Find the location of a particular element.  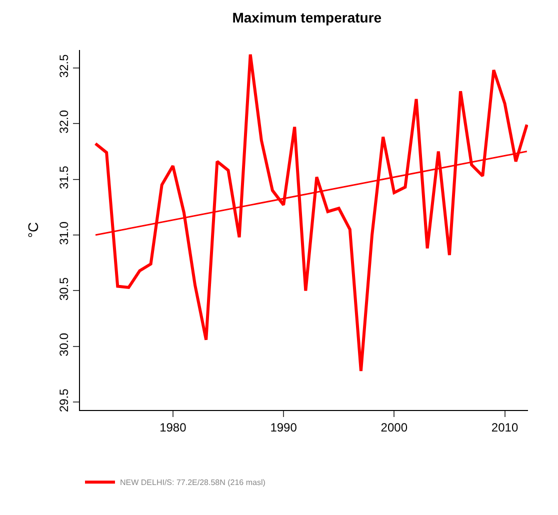

y-tick-label: 32.5 is located at coordinates (64, 66).